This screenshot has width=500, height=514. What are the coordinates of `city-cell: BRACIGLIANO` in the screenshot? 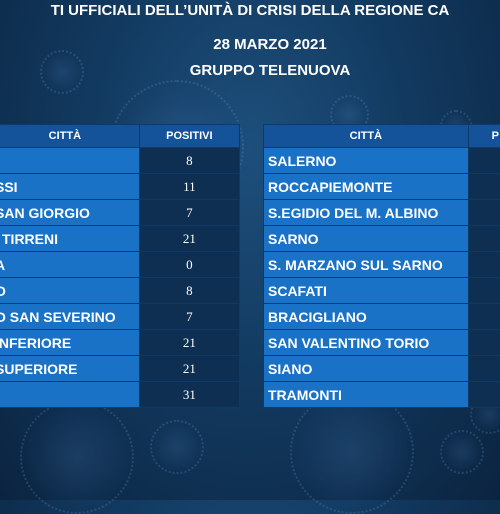 It's located at (366, 317).